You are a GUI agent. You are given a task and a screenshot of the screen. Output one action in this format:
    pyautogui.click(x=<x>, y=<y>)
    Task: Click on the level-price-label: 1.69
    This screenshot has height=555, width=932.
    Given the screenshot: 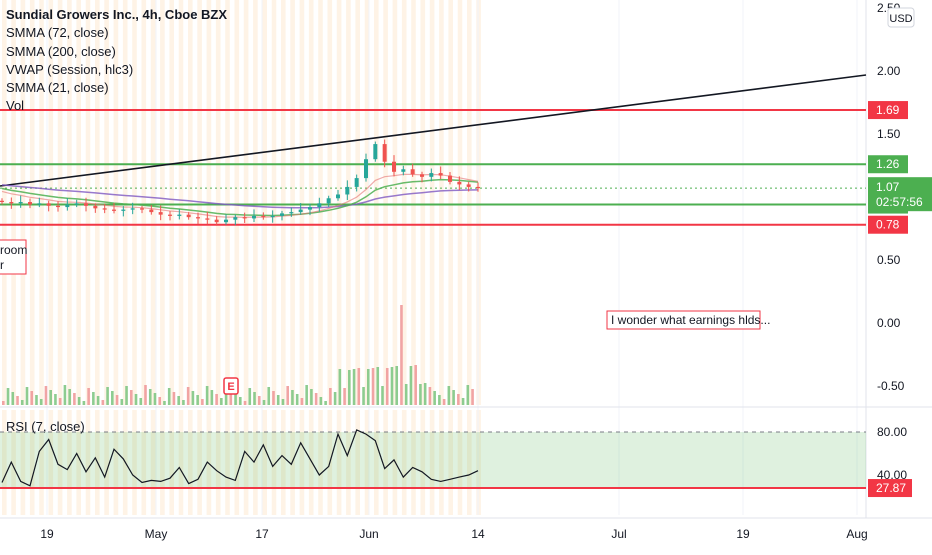 What is the action you would take?
    pyautogui.click(x=888, y=110)
    